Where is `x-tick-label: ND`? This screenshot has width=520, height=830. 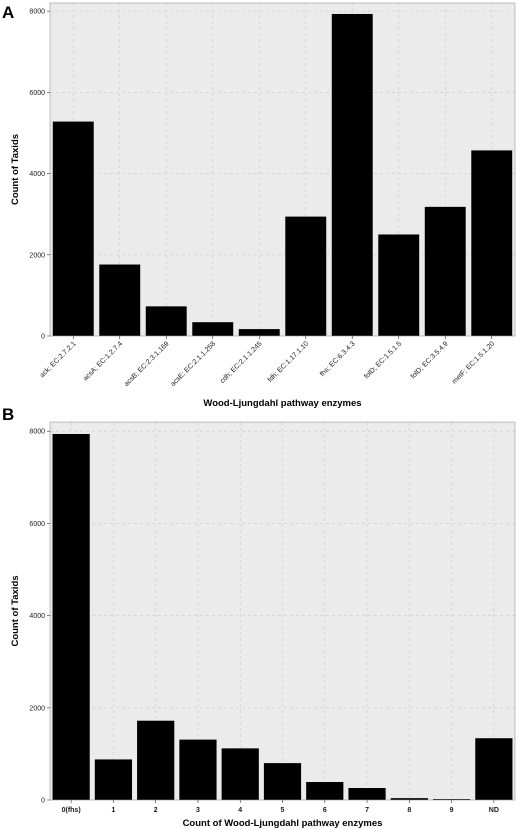
x-tick-label: ND is located at coordinates (494, 810).